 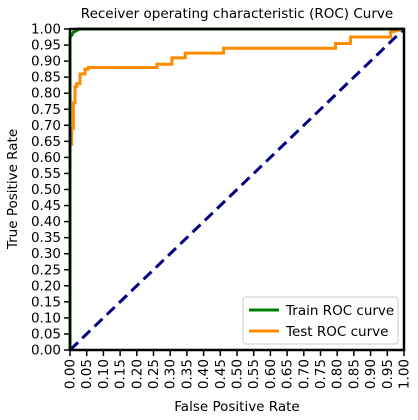 What do you see at coordinates (46, 286) in the screenshot?
I see `y-tick-label: 0.20` at bounding box center [46, 286].